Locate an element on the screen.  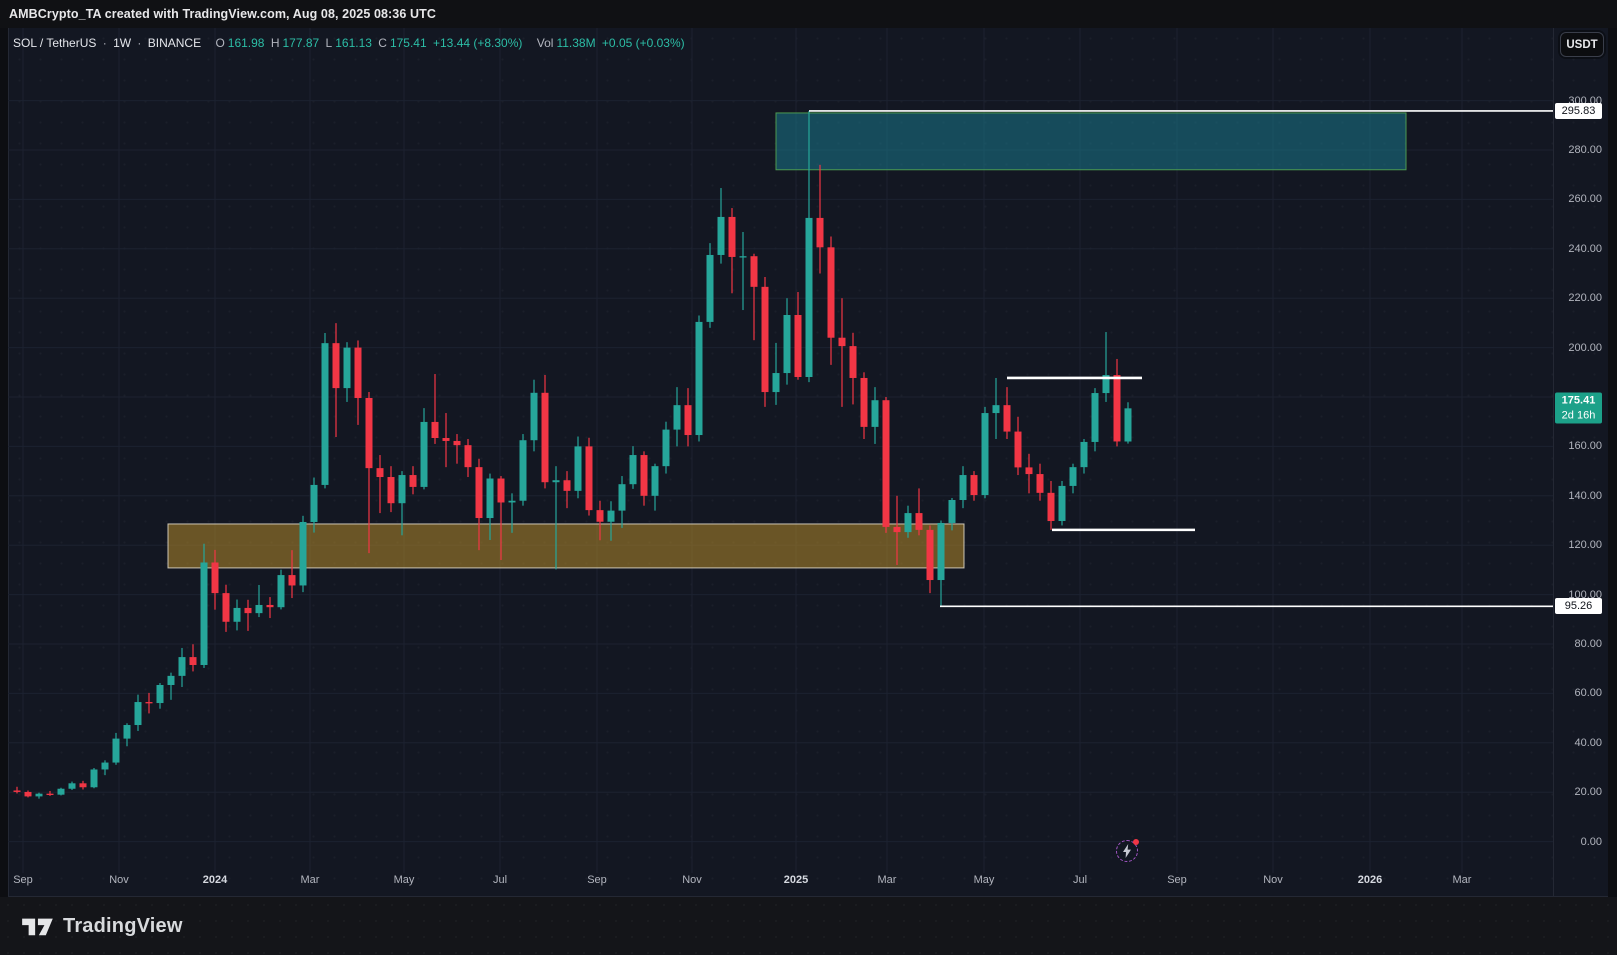
tradingview-mark-icon is located at coordinates (37, 927).